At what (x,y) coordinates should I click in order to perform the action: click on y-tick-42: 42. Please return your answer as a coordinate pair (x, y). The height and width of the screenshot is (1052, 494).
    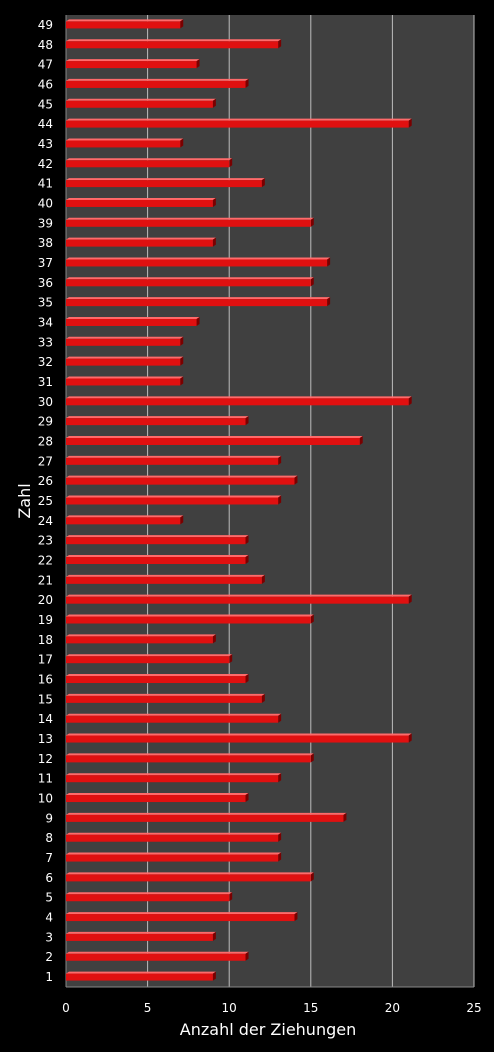
    Looking at the image, I should click on (45, 164).